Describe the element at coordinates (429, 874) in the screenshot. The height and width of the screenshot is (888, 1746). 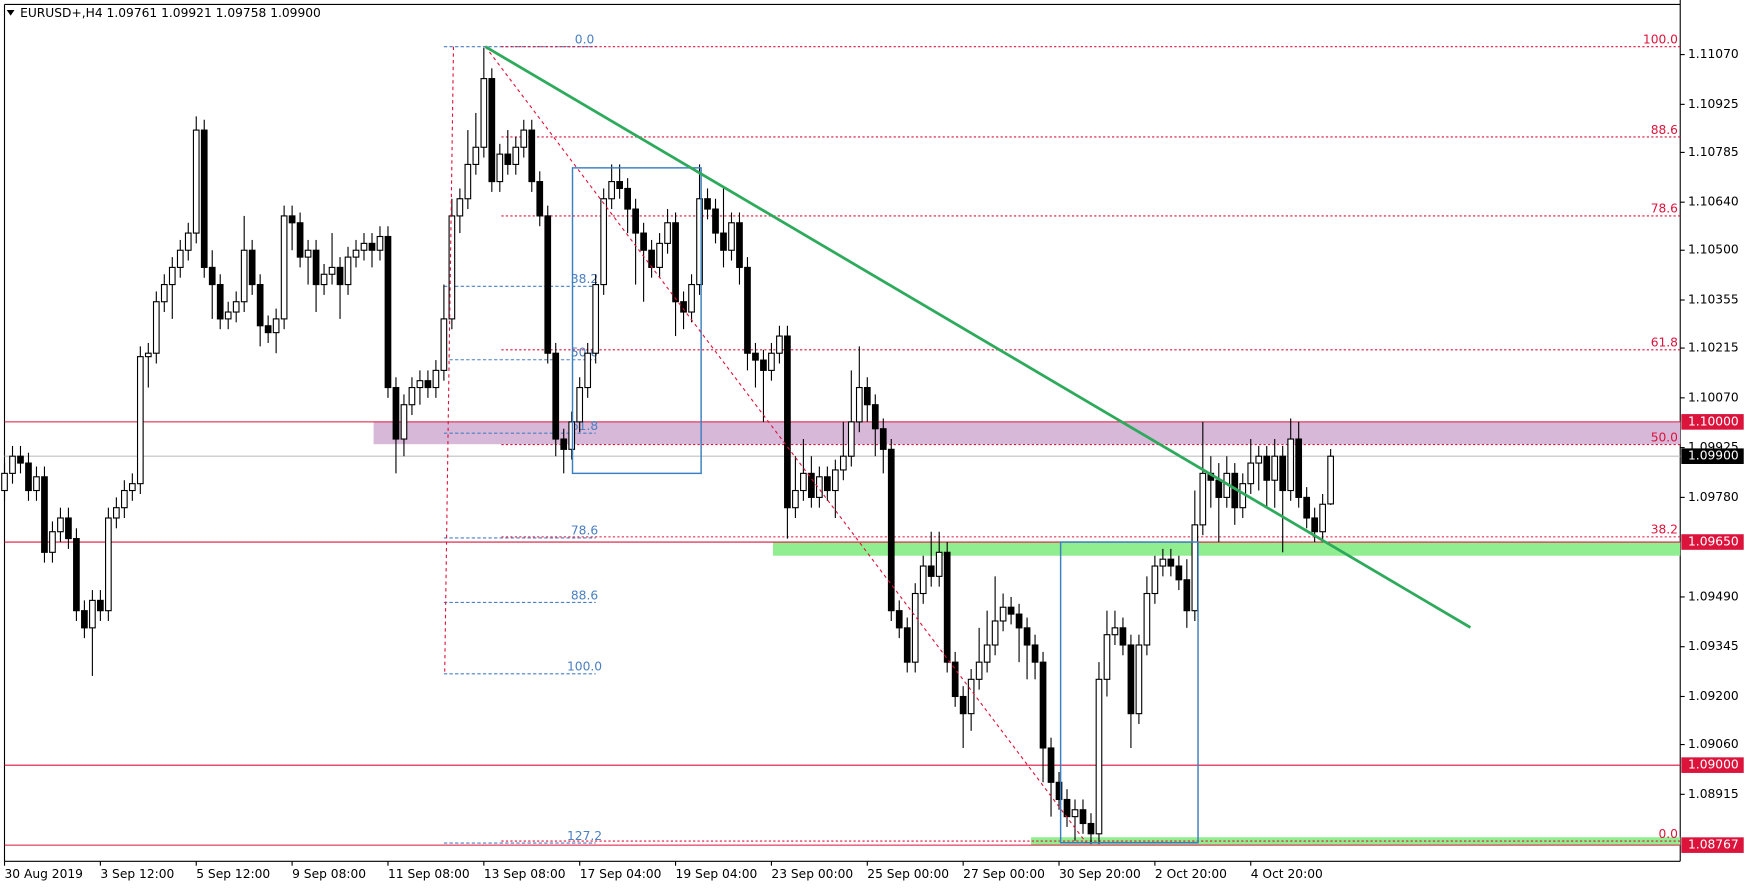
I see `x-tick-label: 11 Sep 08:00` at that location.